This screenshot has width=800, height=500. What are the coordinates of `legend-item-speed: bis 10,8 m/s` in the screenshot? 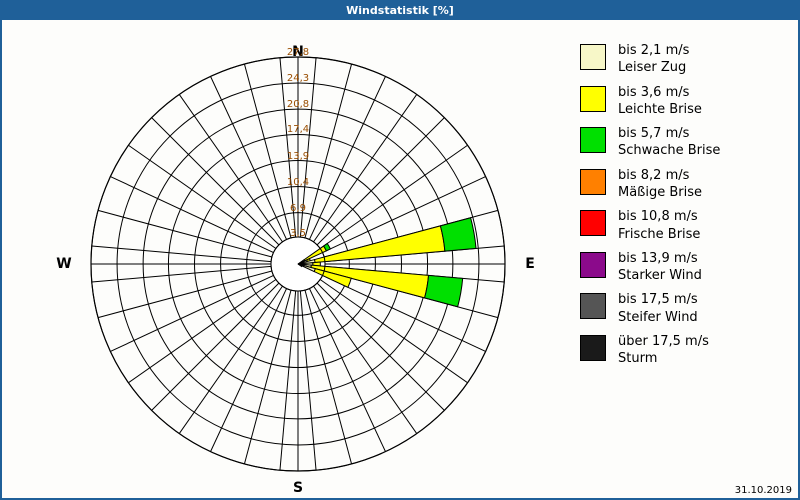 It's located at (658, 217).